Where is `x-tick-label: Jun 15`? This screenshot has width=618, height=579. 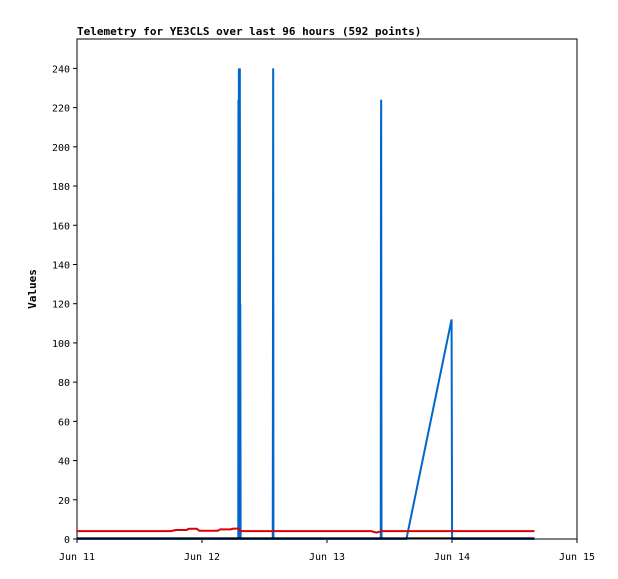
x-tick-label: Jun 15 is located at coordinates (577, 557).